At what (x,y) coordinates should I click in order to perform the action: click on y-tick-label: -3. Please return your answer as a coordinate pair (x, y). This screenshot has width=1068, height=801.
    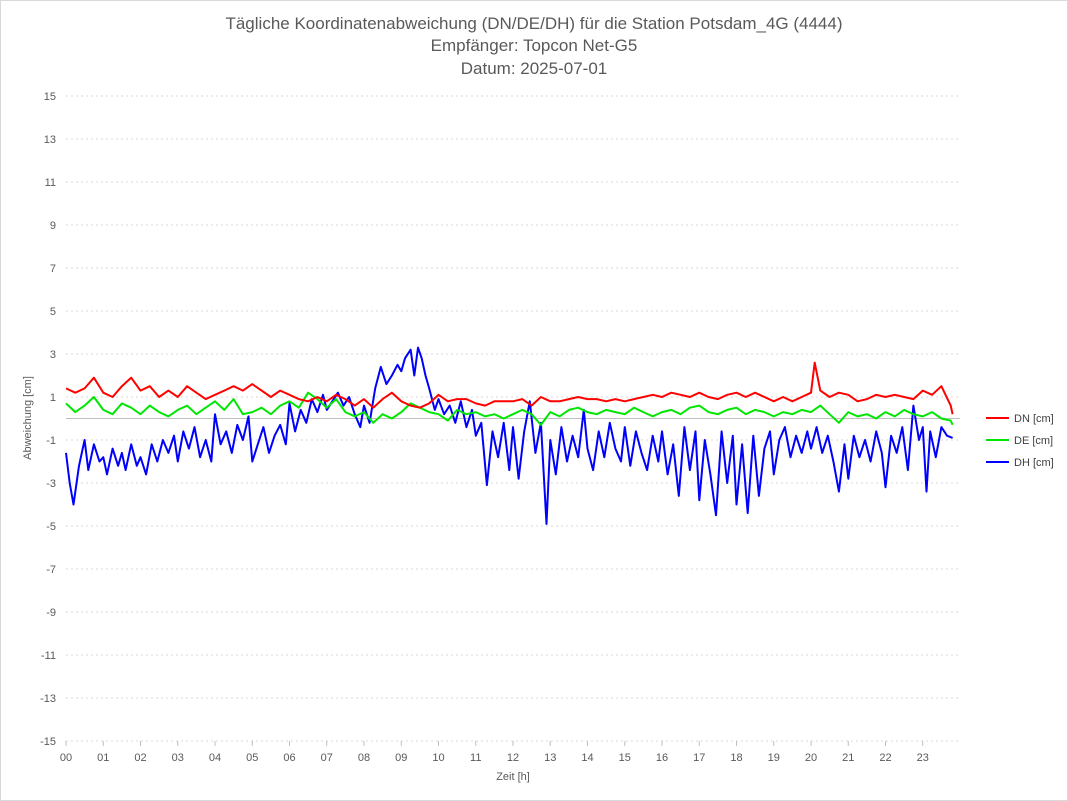
    Looking at the image, I should click on (51, 484).